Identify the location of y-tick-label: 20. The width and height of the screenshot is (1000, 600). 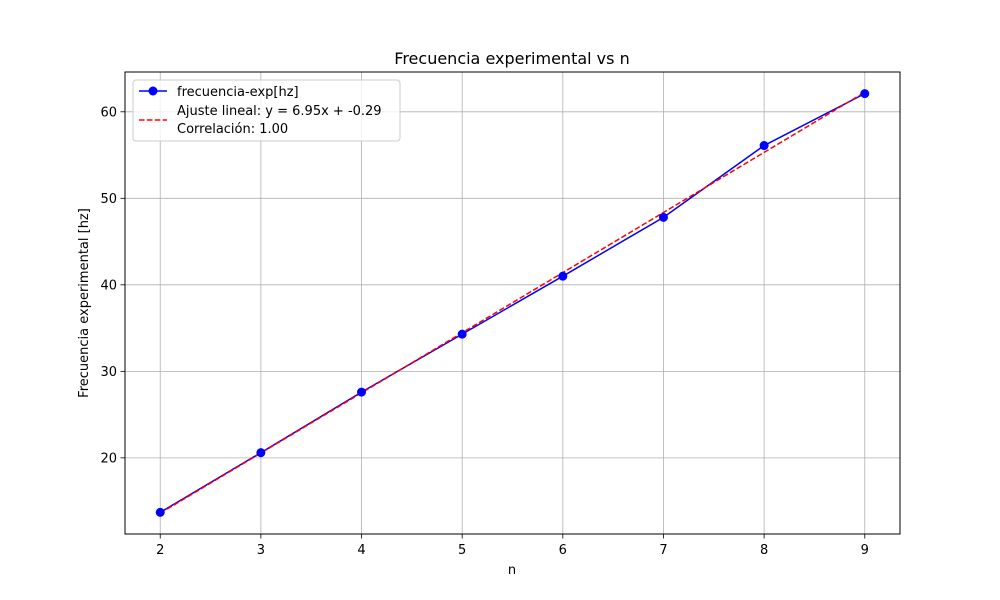
(108, 458).